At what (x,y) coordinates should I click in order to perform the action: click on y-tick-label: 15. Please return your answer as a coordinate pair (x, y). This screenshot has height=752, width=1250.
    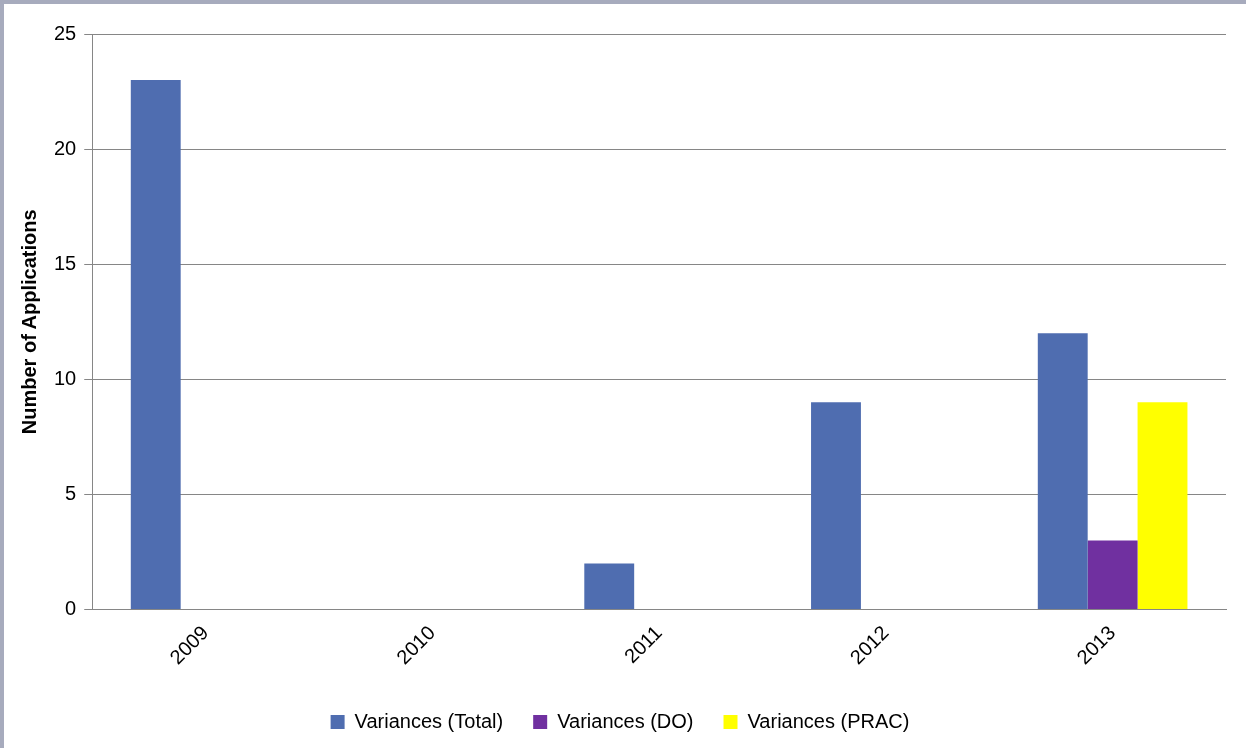
    Looking at the image, I should click on (65, 262).